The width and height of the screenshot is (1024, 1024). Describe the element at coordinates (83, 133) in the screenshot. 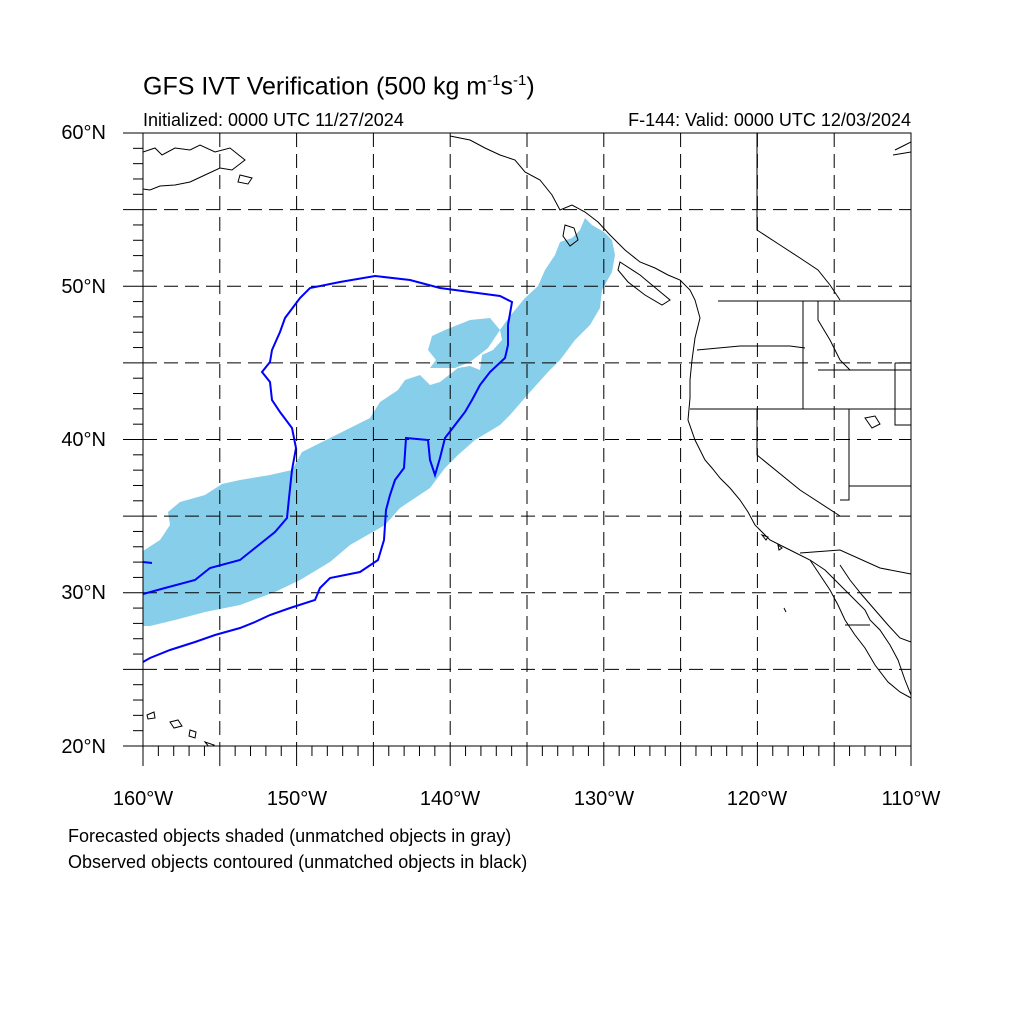

I see `y-tick-label-60n: 60°N` at that location.